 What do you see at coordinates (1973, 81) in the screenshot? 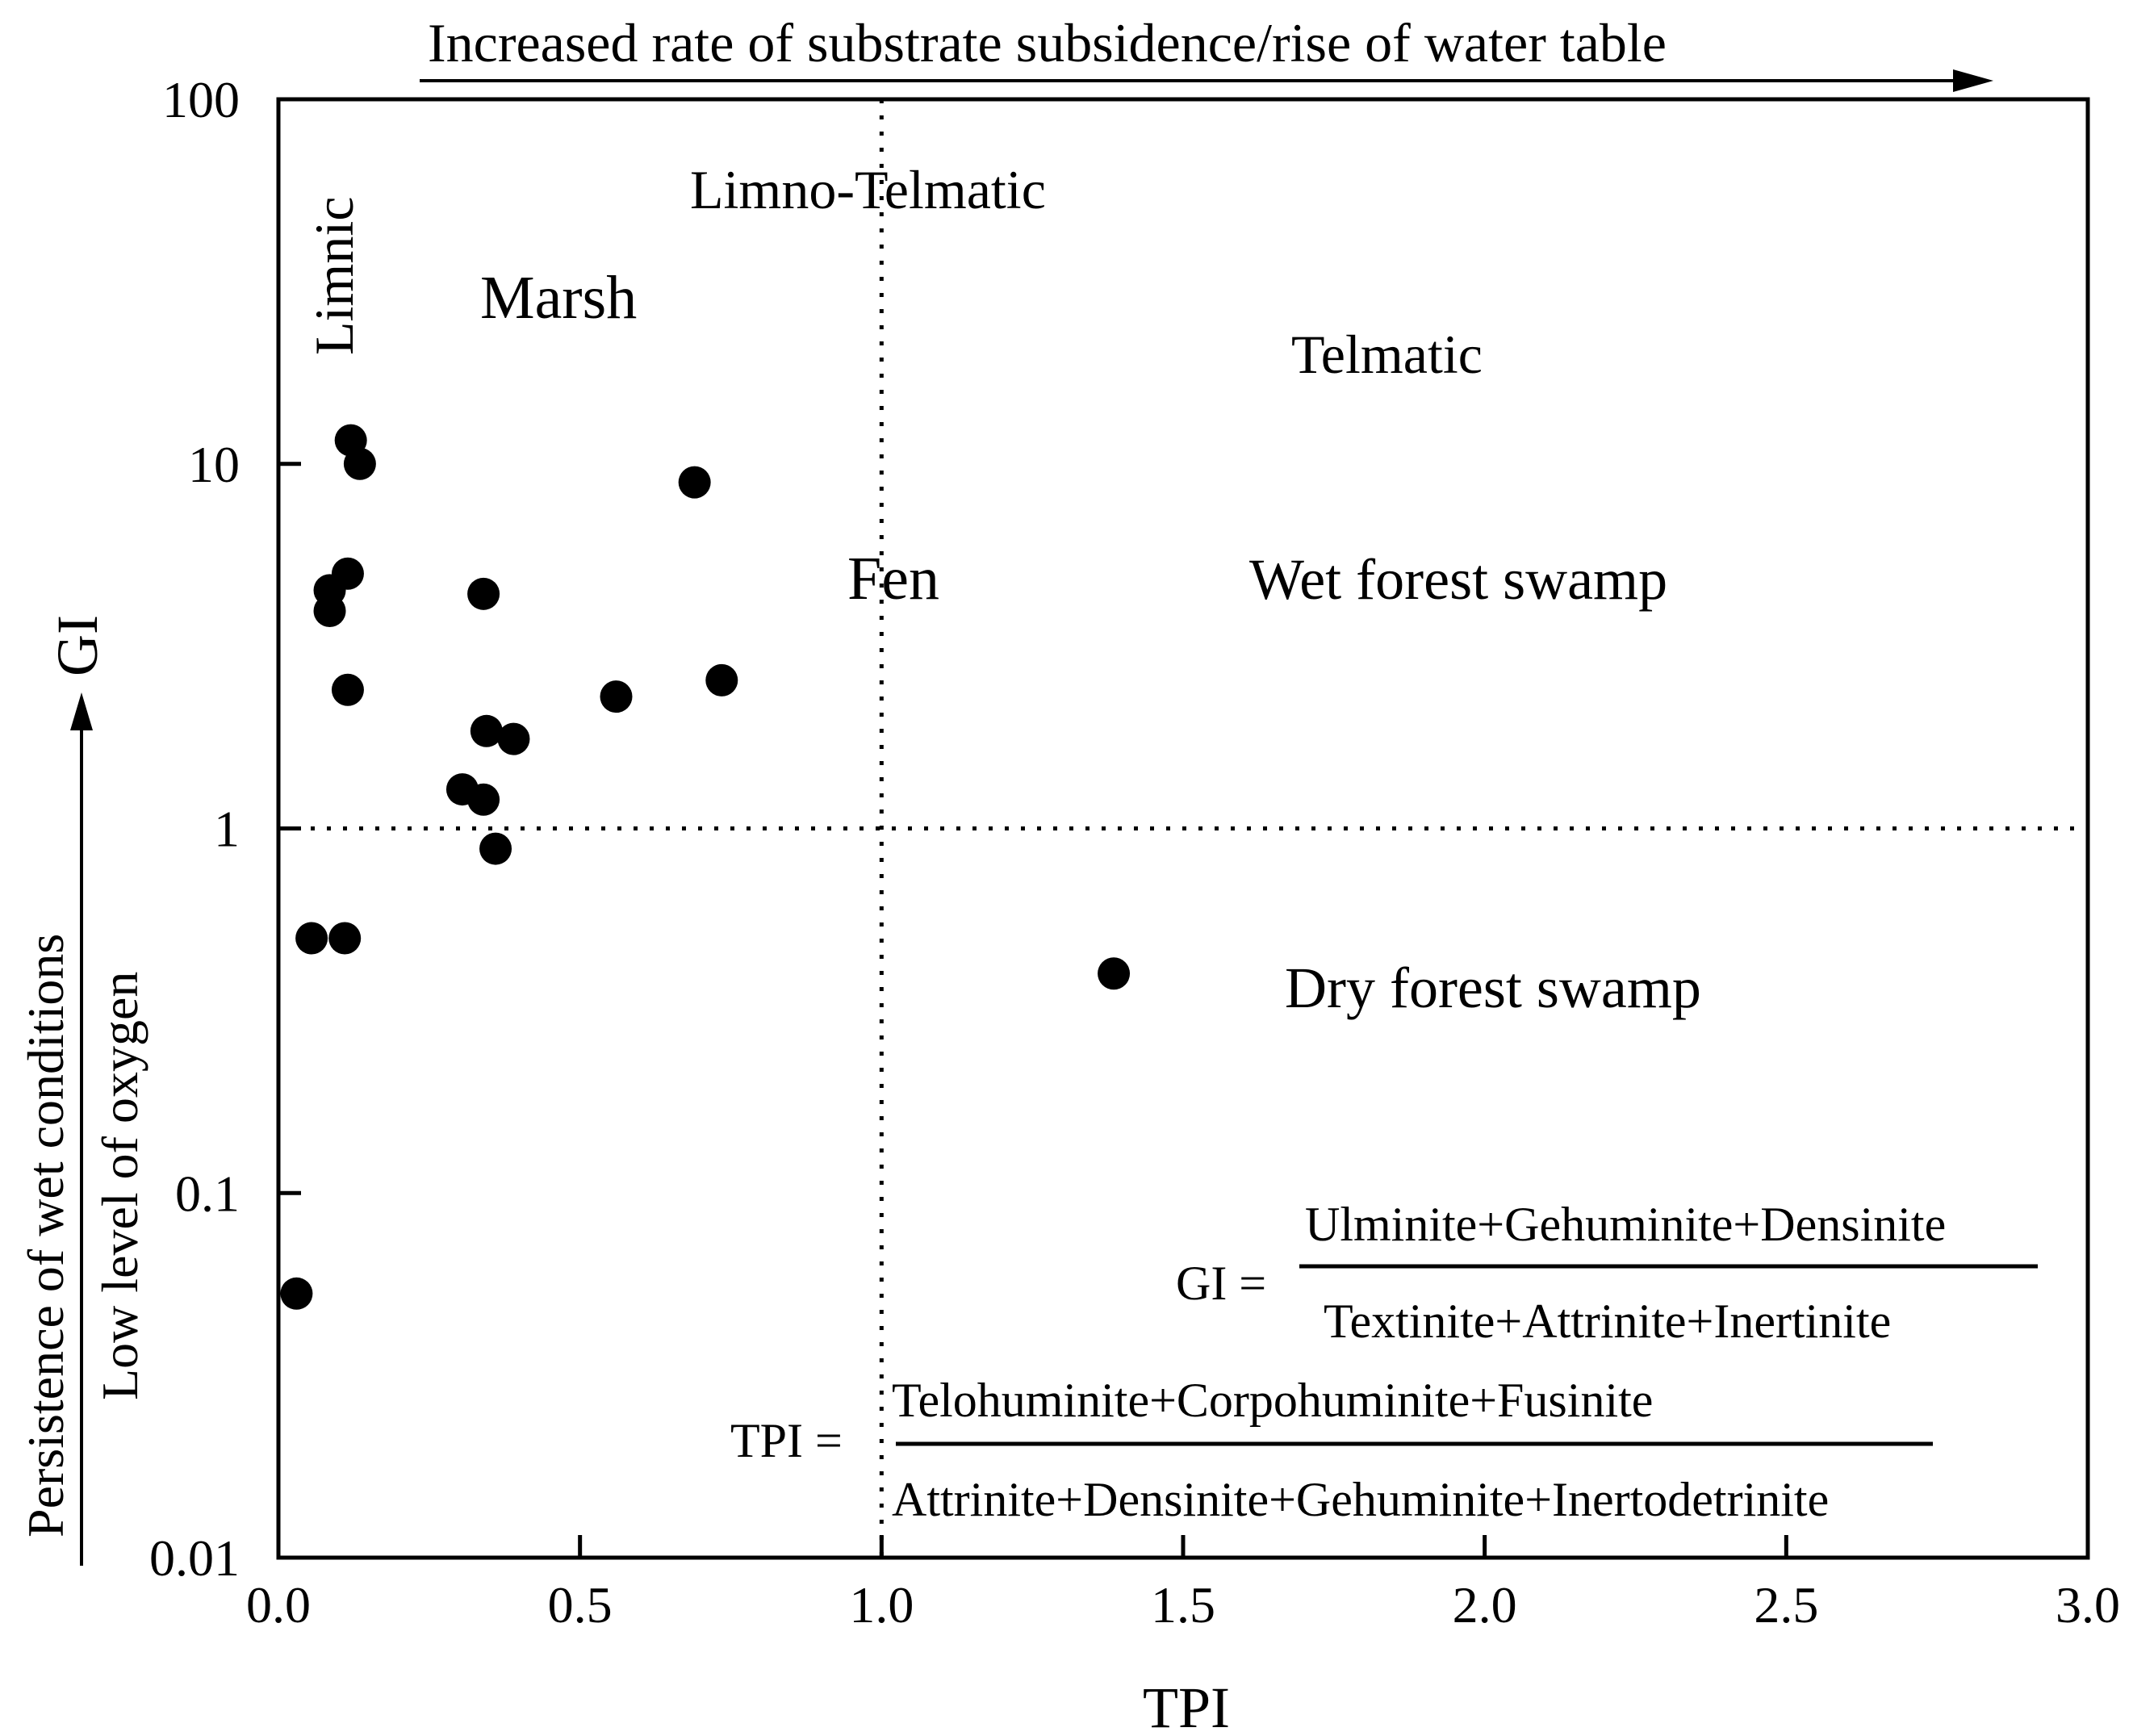
I see `top-arrow-head` at bounding box center [1973, 81].